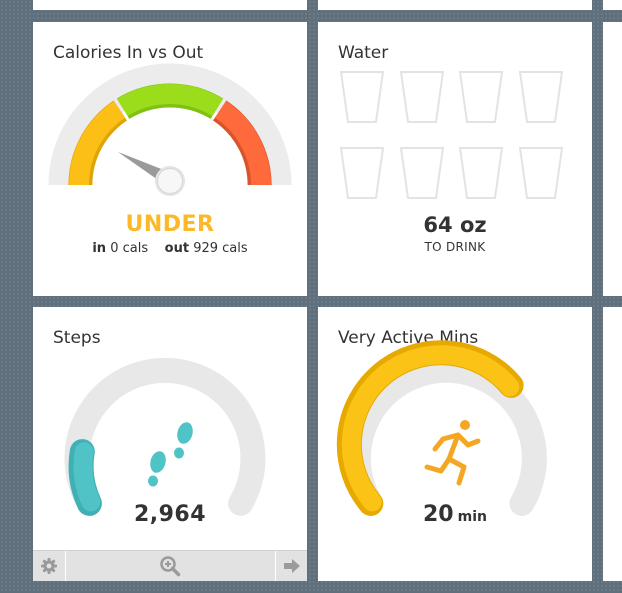 The height and width of the screenshot is (593, 622). Describe the element at coordinates (170, 129) in the screenshot. I see `calories-gauge` at that location.